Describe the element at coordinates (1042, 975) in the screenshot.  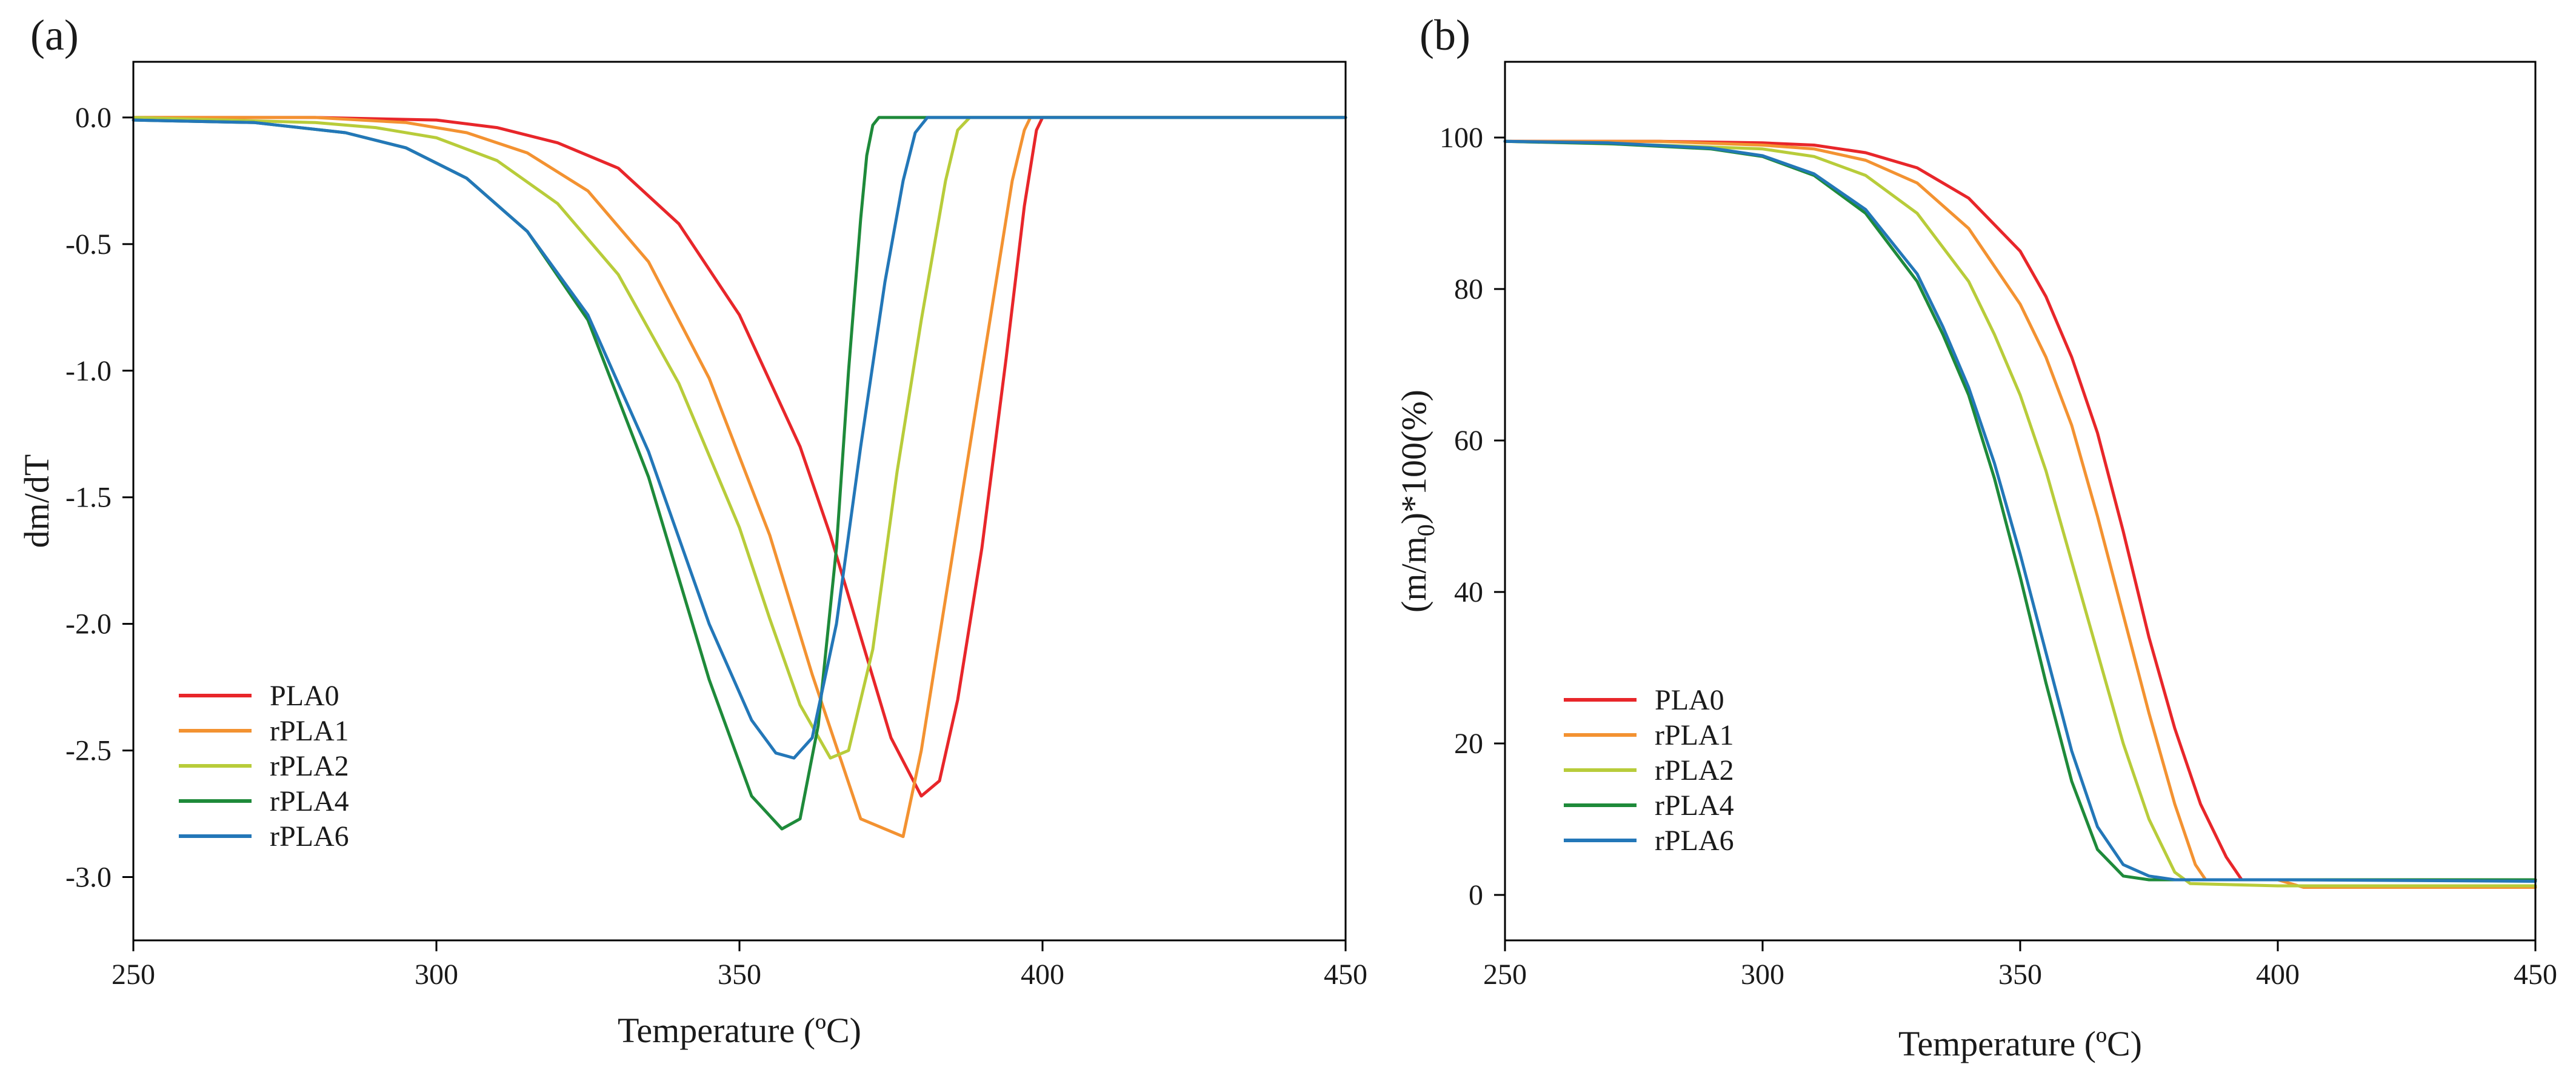
I see `panel-a-x-tick-label: 400` at that location.